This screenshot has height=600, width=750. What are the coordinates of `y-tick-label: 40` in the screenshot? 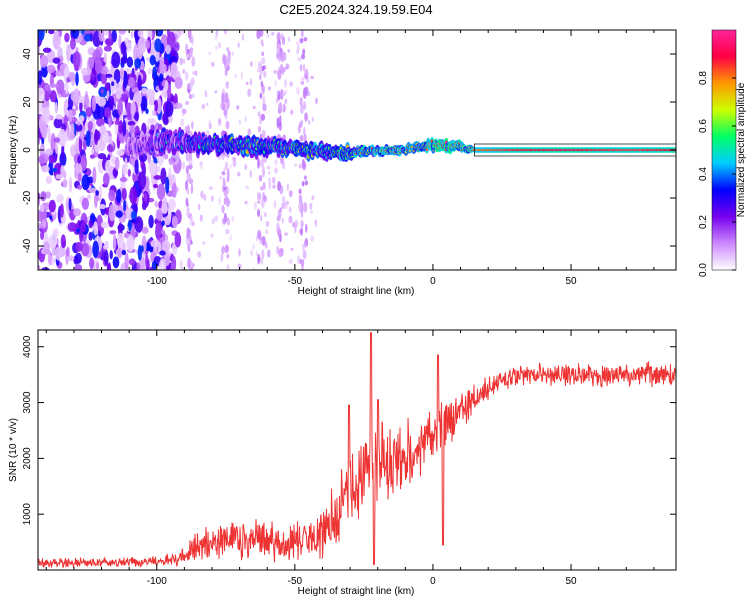 It's located at (27, 54).